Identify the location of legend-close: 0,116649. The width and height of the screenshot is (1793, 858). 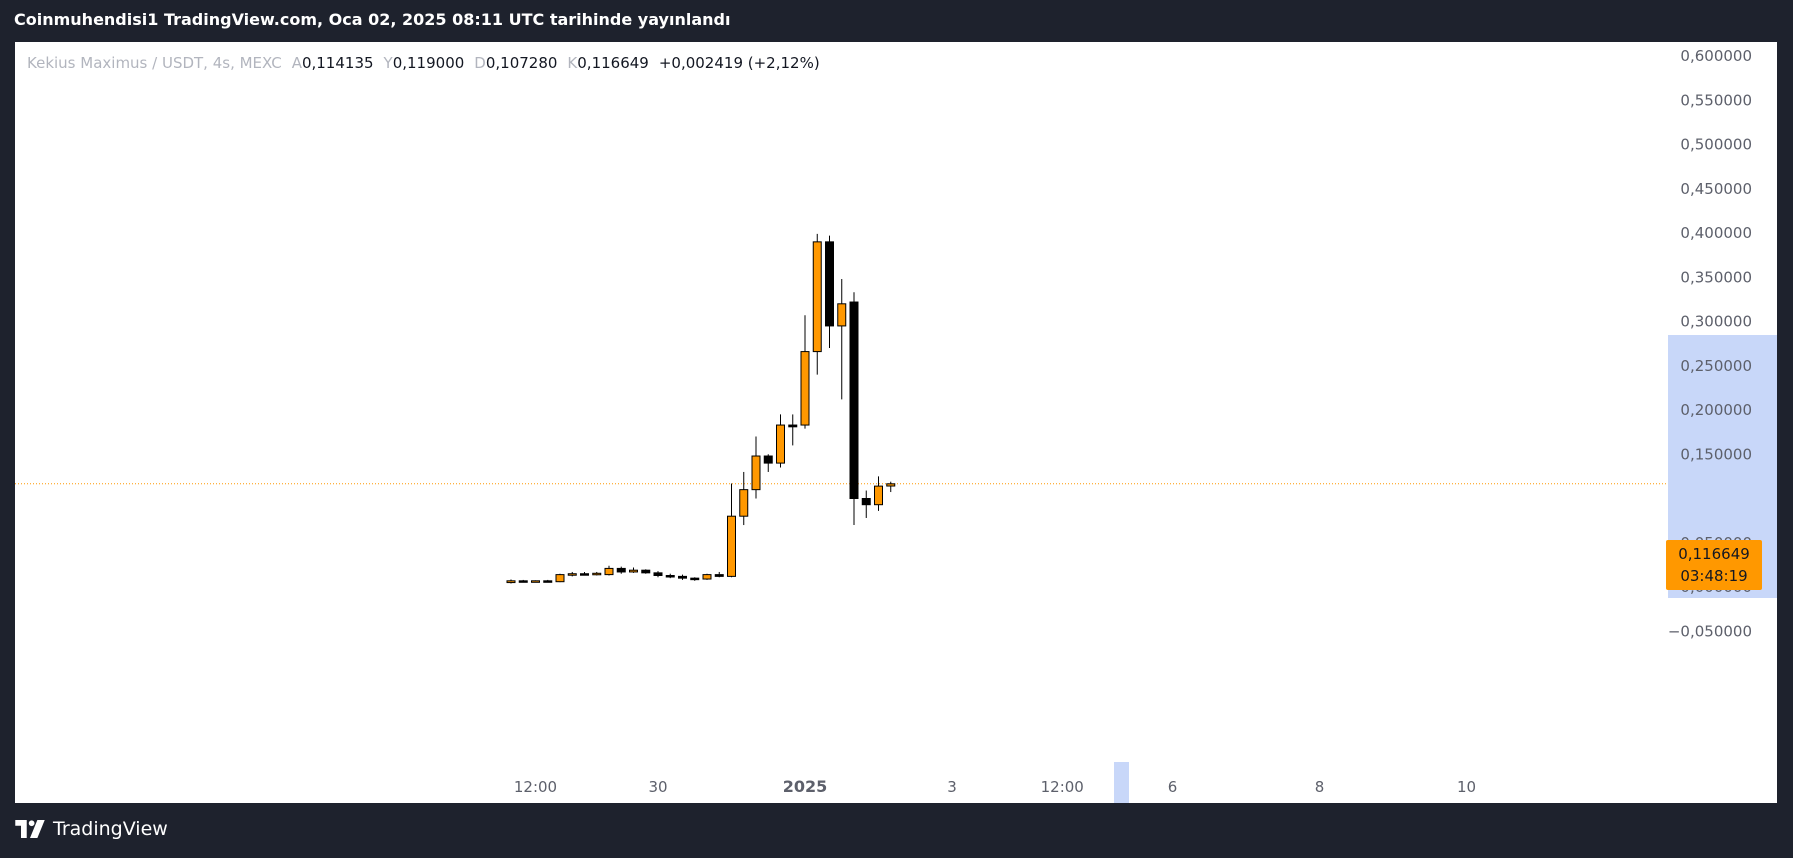
(613, 63).